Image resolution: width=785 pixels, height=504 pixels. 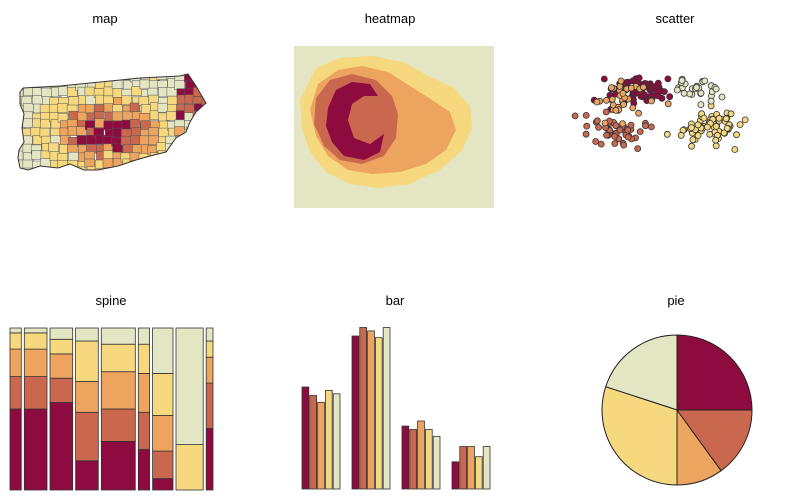 I want to click on spine-title: spine, so click(x=110, y=300).